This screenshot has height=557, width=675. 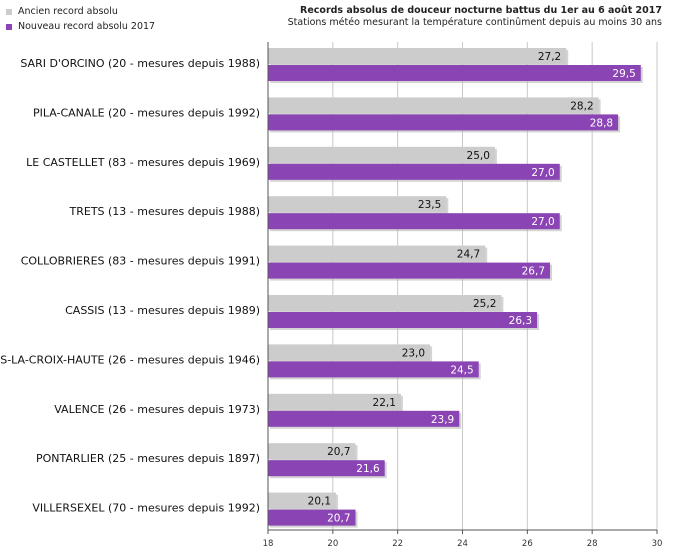 What do you see at coordinates (140, 63) in the screenshot?
I see `category-label-0: SARI D'ORCINO (20 - mesures depuis 1988)` at bounding box center [140, 63].